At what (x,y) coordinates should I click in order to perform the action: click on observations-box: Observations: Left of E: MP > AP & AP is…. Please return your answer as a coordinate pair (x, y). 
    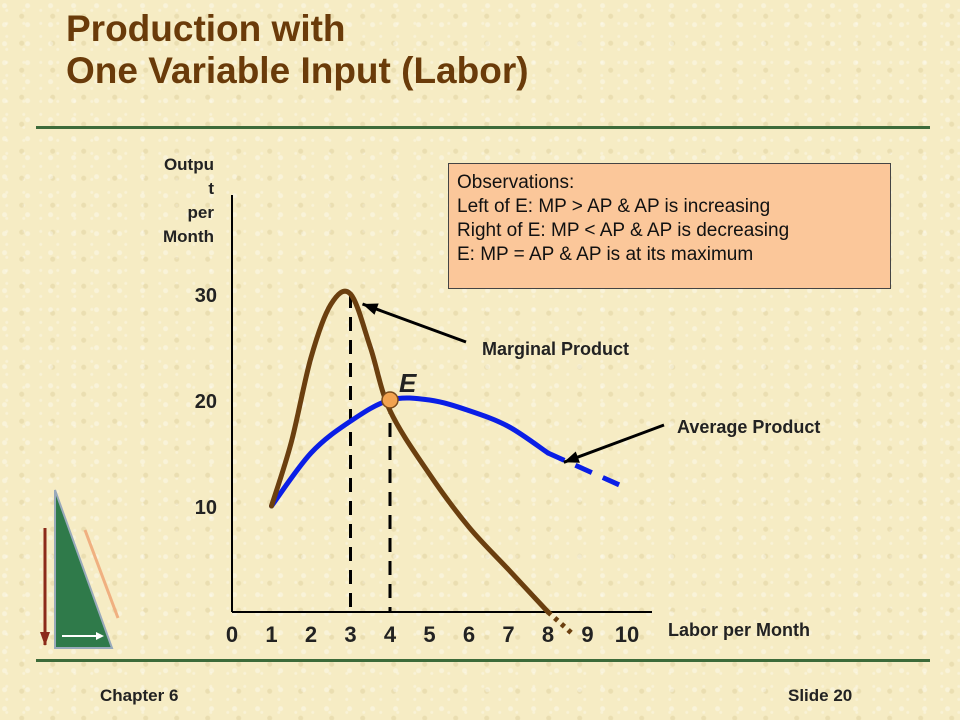
    Looking at the image, I should click on (669, 226).